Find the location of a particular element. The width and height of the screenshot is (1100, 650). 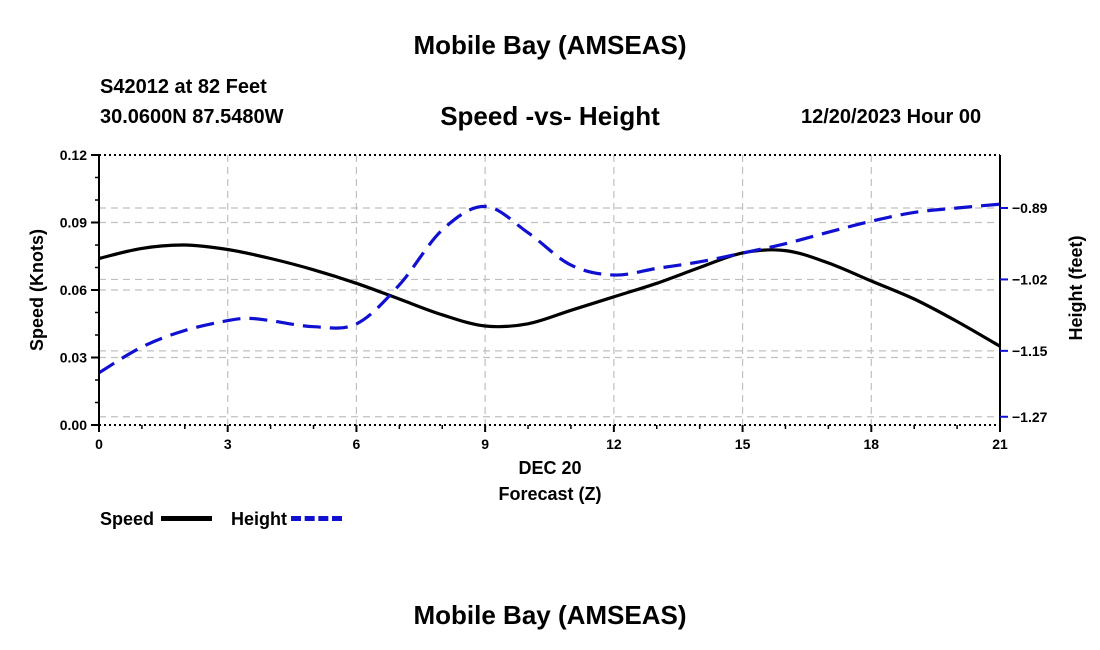

y-tick-label: 0.12 is located at coordinates (73, 155).